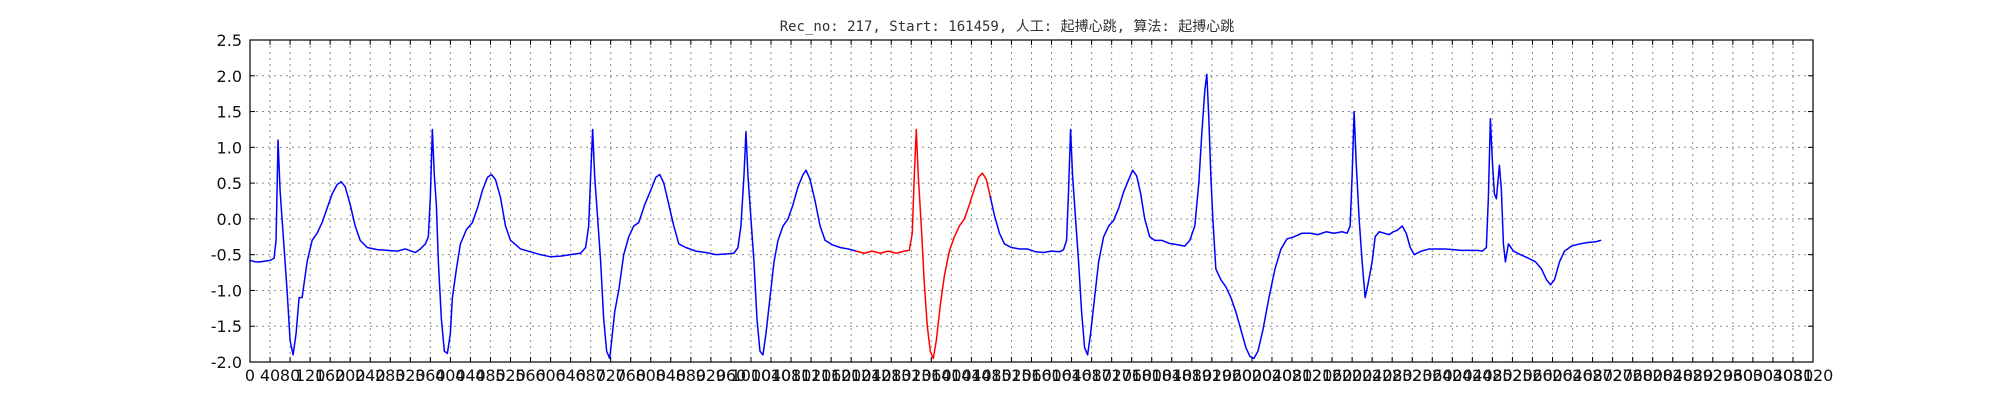 This screenshot has width=2000, height=400. Describe the element at coordinates (911, 375) in the screenshot. I see `x-tick-label: 1320` at that location.